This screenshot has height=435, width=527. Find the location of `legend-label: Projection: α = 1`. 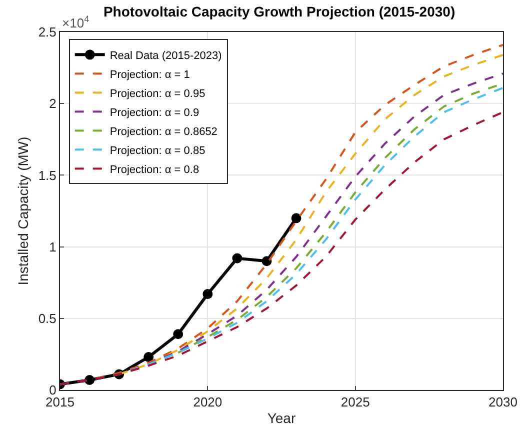

legend-label: Projection: α = 1 is located at coordinates (150, 74).